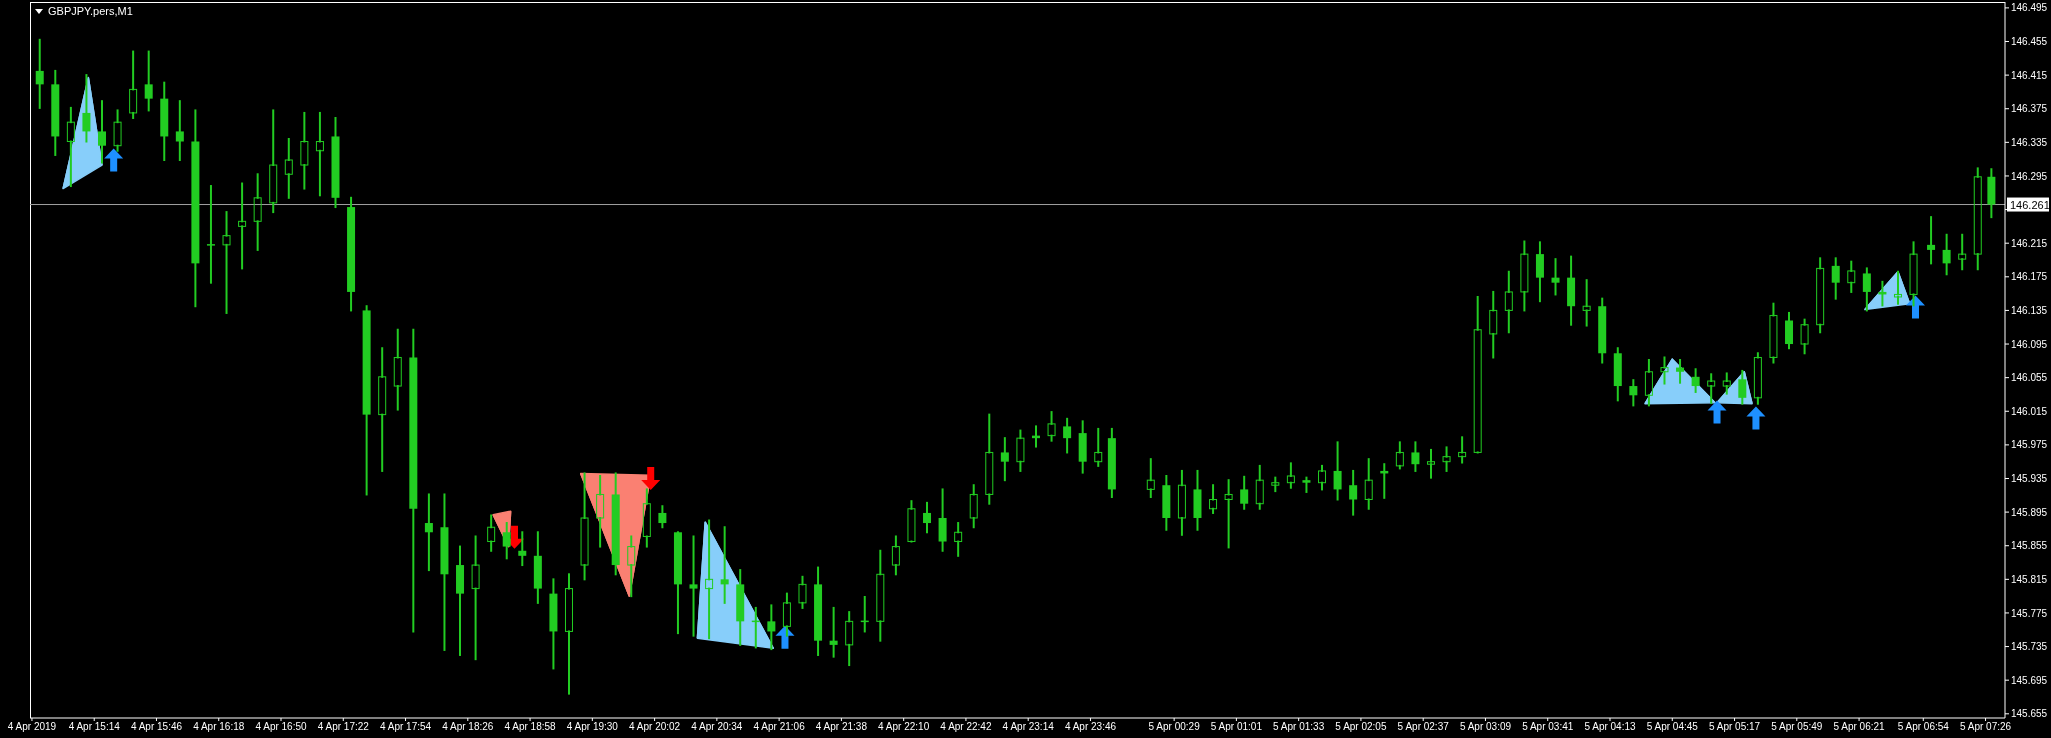 The width and height of the screenshot is (2051, 738). I want to click on x-tick-label: 4 Apr 21:38, so click(841, 727).